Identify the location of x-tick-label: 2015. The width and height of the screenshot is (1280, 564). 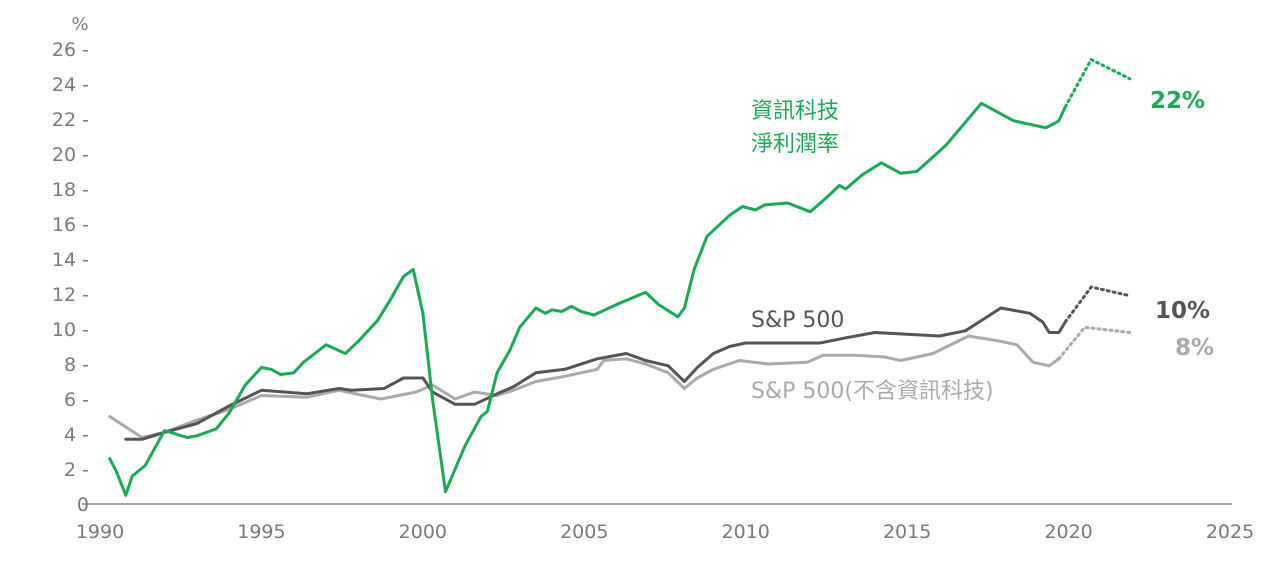
(907, 532).